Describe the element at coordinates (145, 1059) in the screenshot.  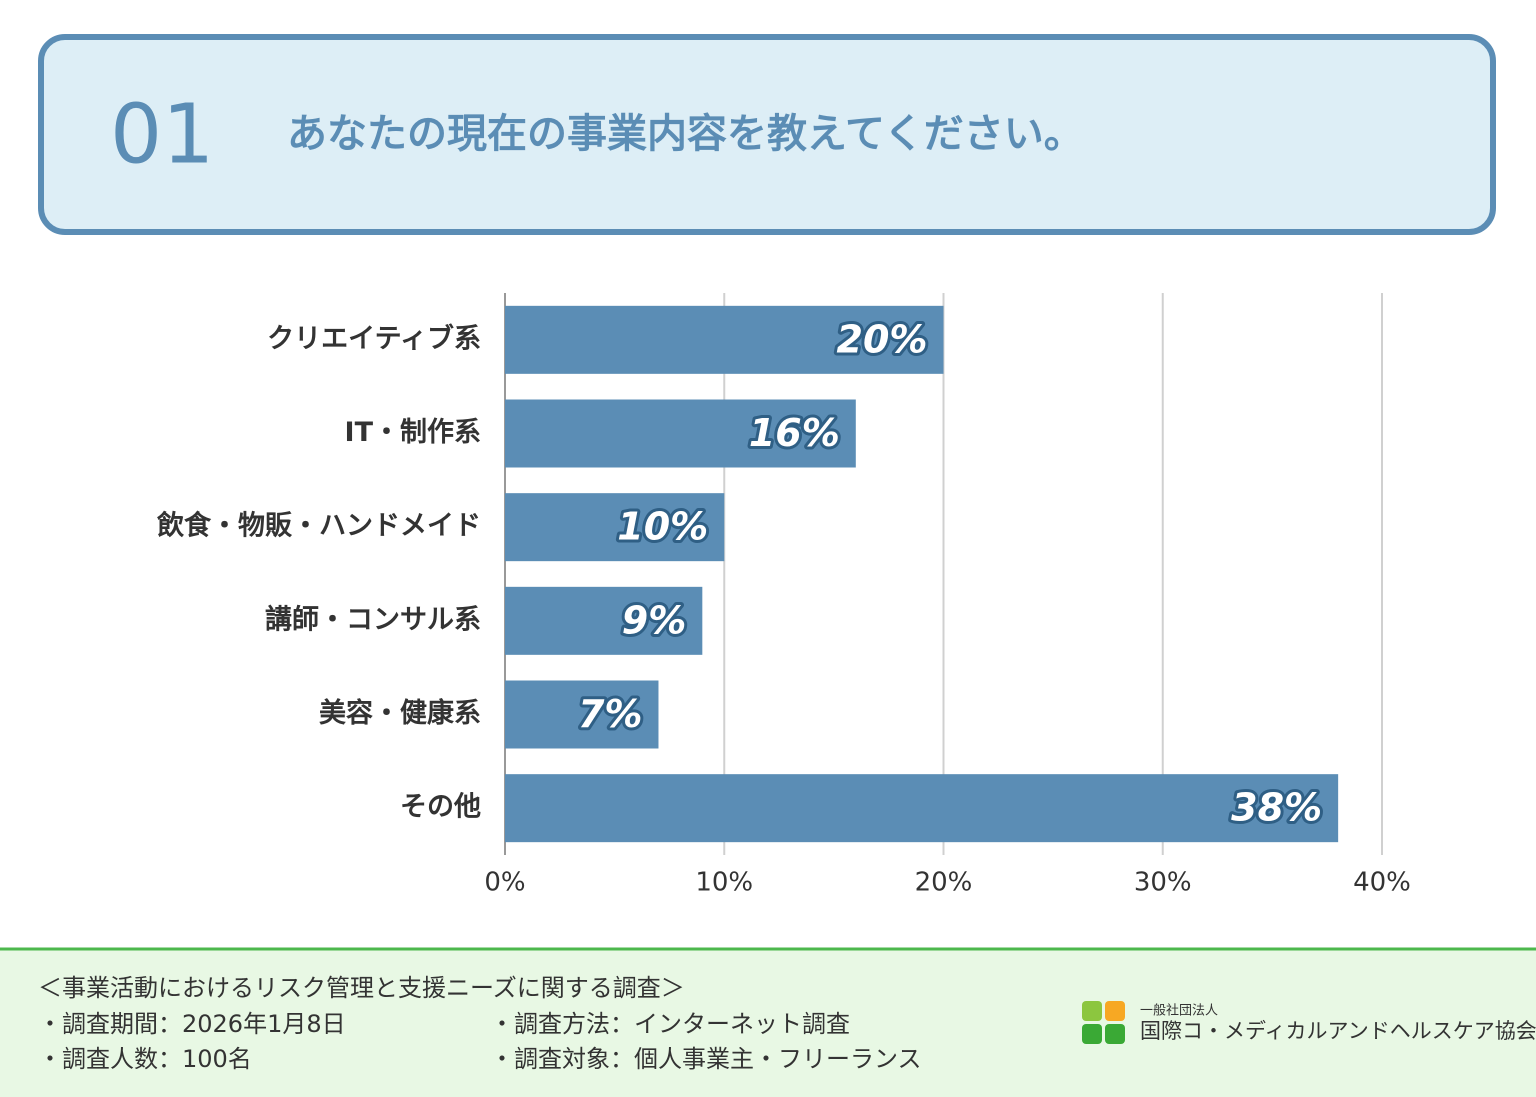
I see `survey-item: ・調査人数：100名` at that location.